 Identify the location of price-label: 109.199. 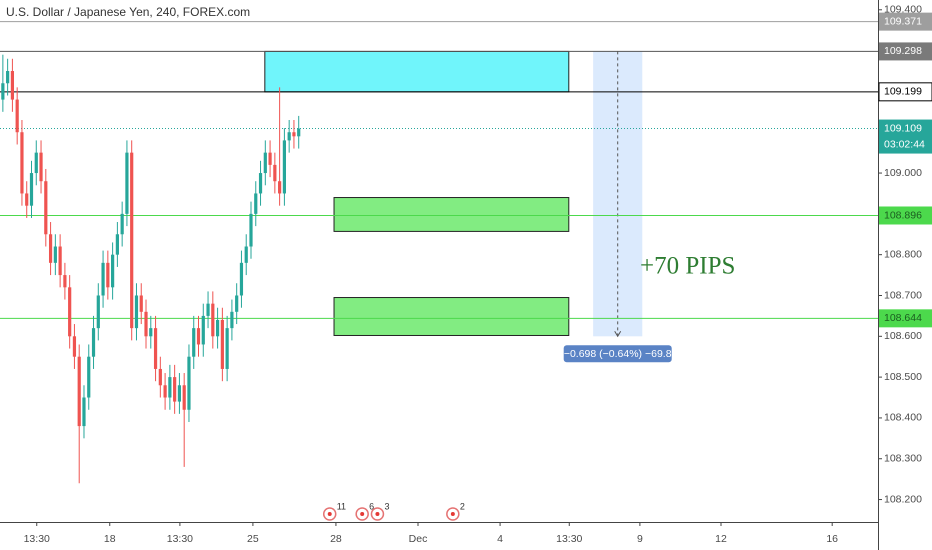
(903, 92).